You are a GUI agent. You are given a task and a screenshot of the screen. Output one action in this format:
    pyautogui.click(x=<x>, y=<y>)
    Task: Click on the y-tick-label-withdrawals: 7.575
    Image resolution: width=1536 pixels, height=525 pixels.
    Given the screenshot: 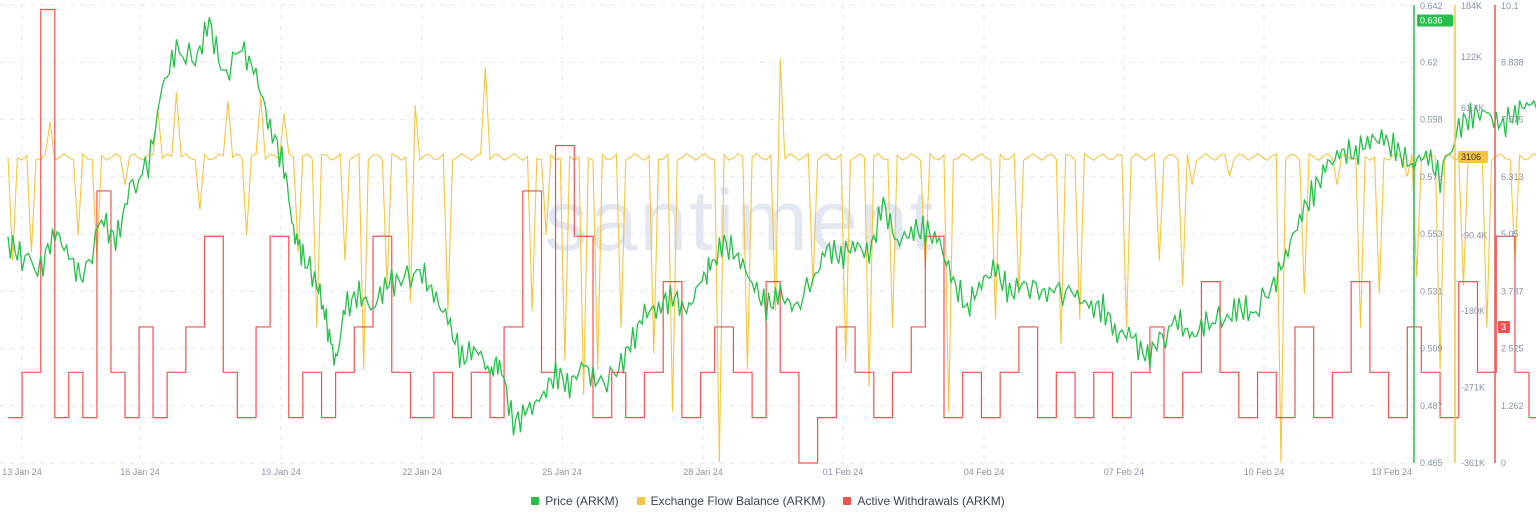 What is the action you would take?
    pyautogui.click(x=1512, y=120)
    